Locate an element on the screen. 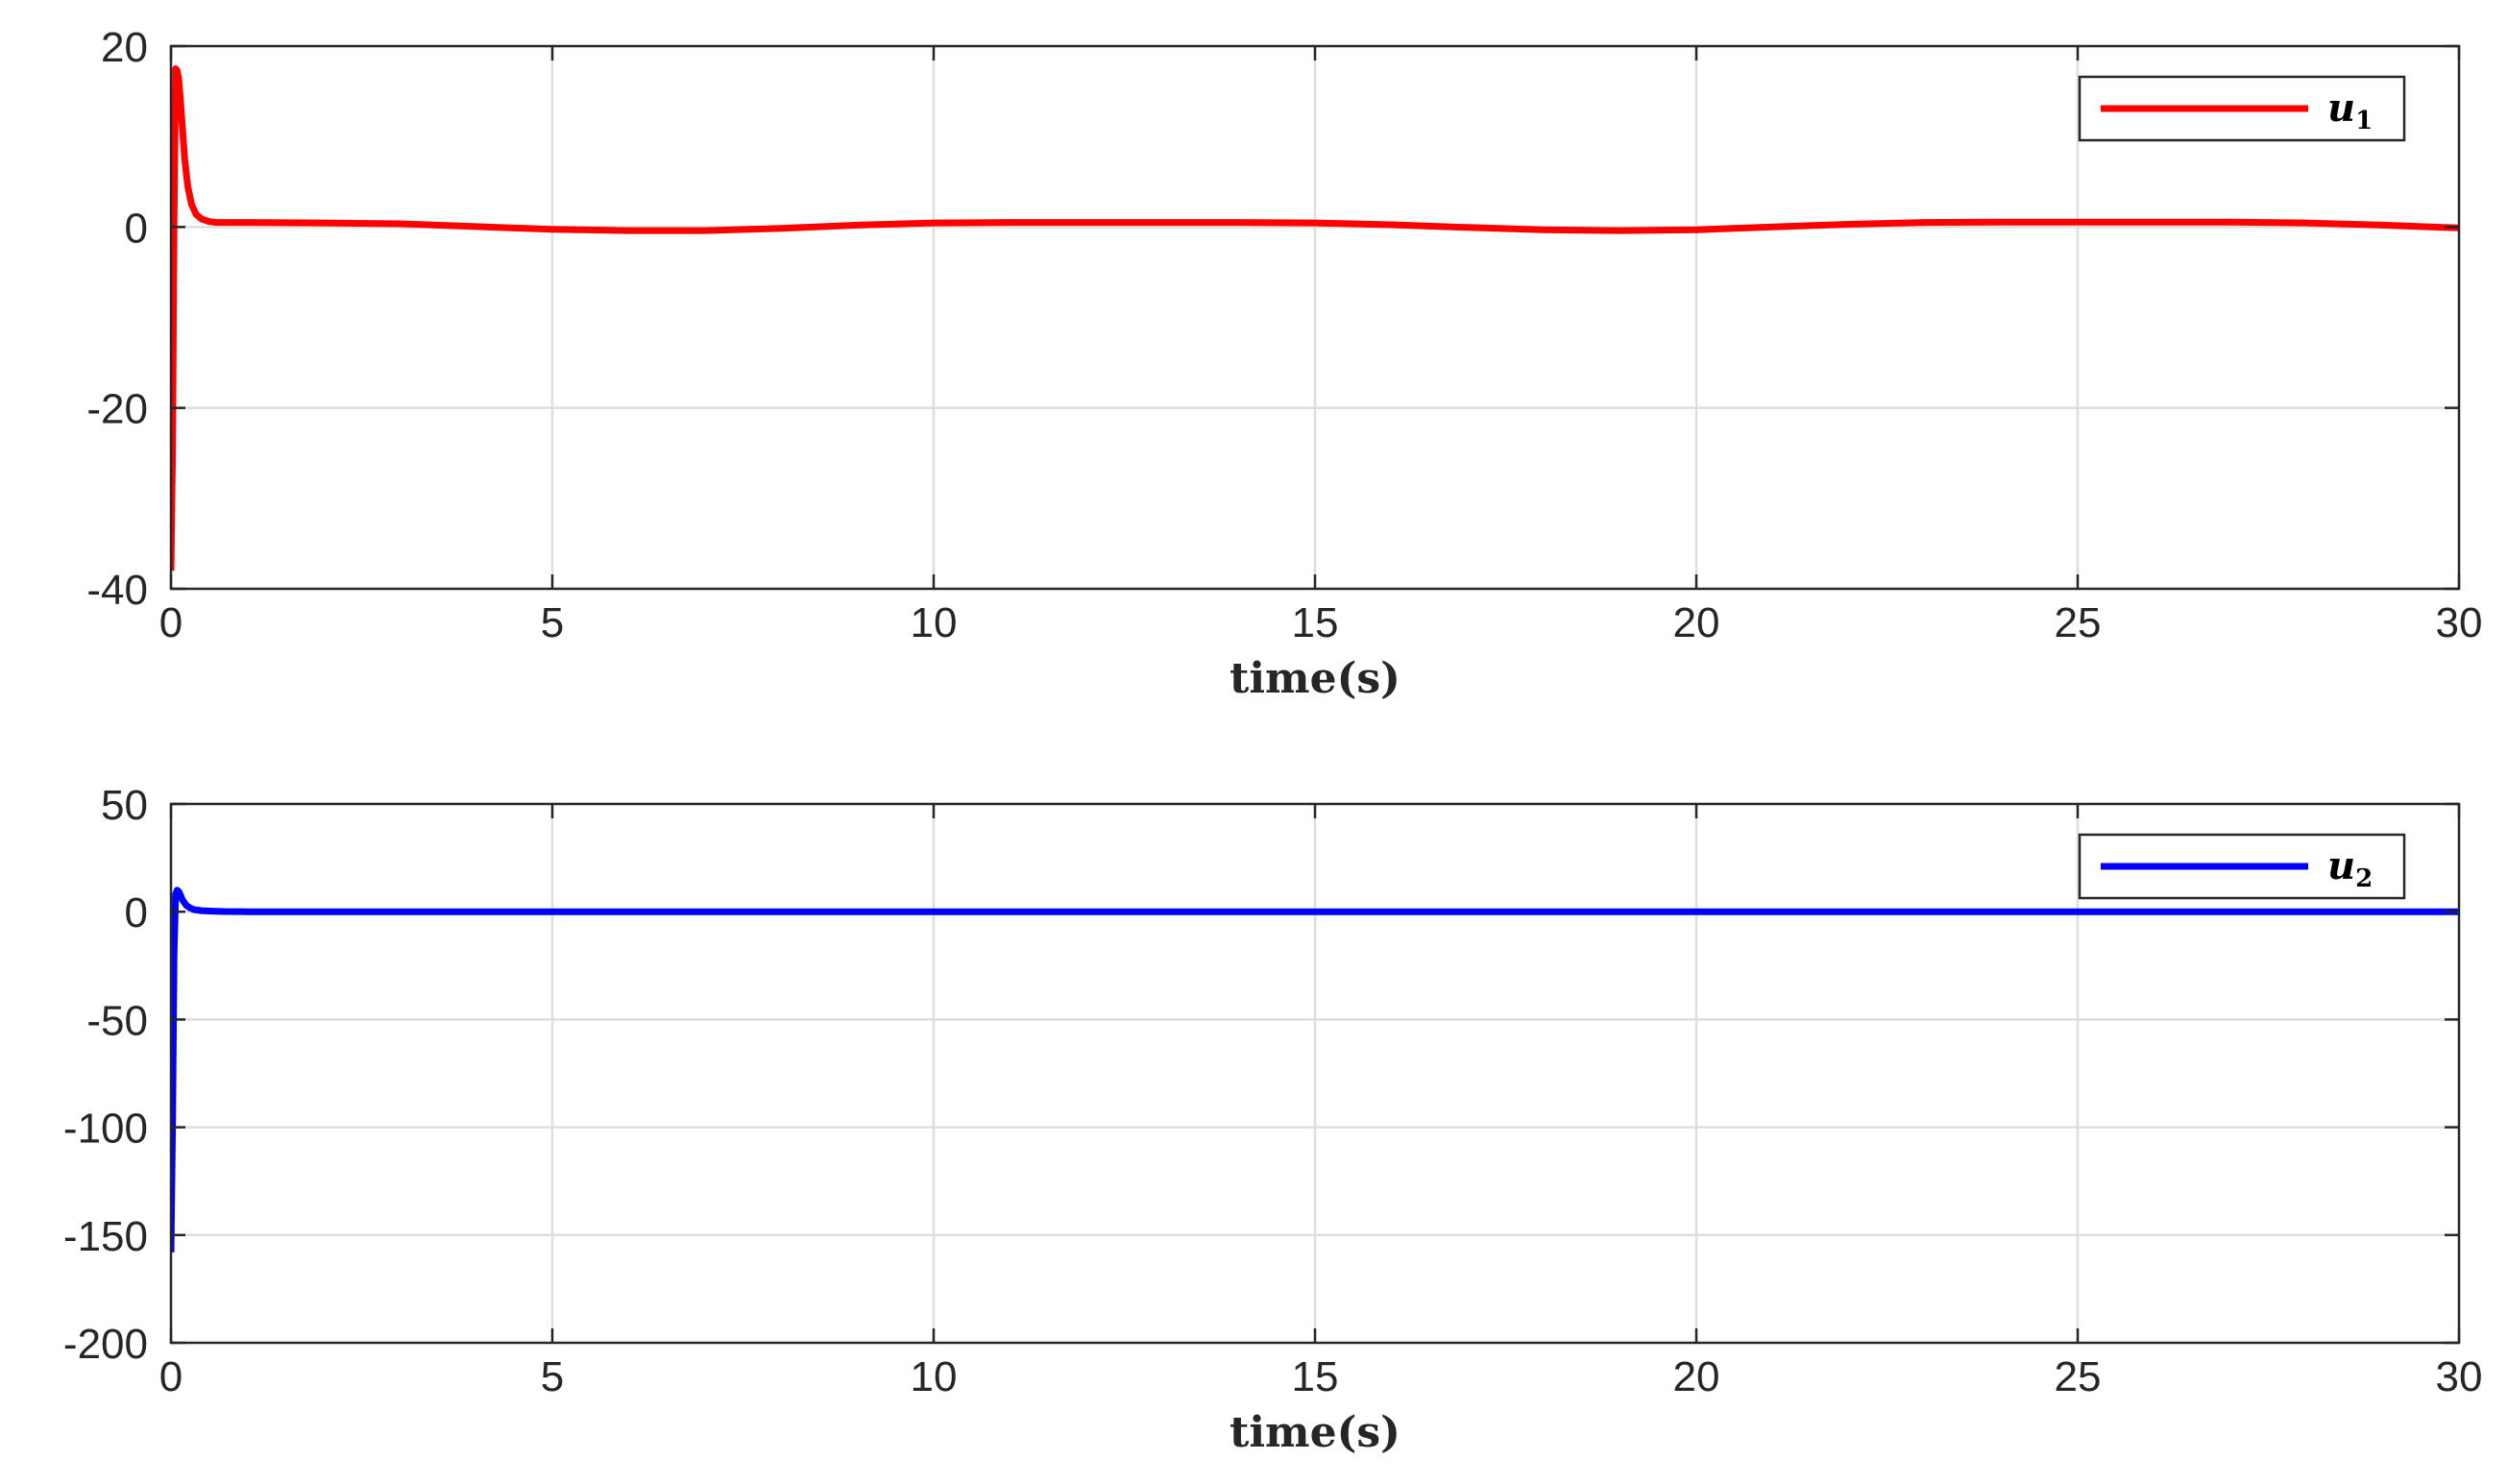  y-tick-label: -100 is located at coordinates (106, 1129).